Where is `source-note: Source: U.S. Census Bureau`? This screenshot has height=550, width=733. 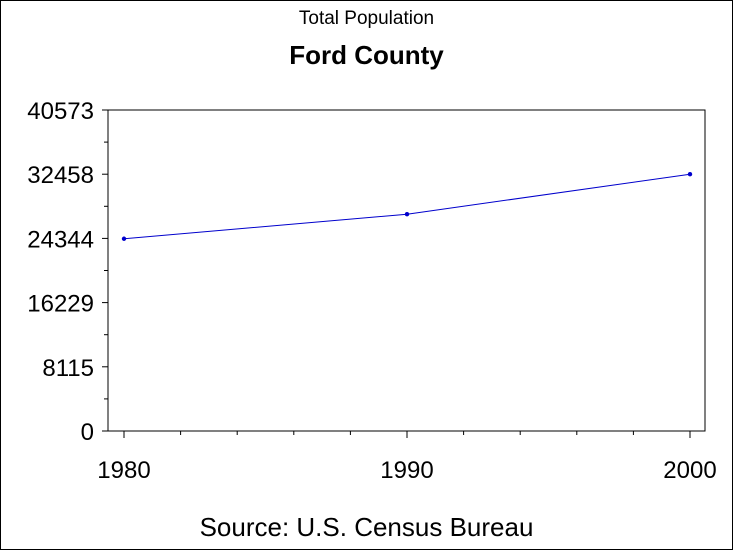 source-note: Source: U.S. Census Bureau is located at coordinates (366, 527).